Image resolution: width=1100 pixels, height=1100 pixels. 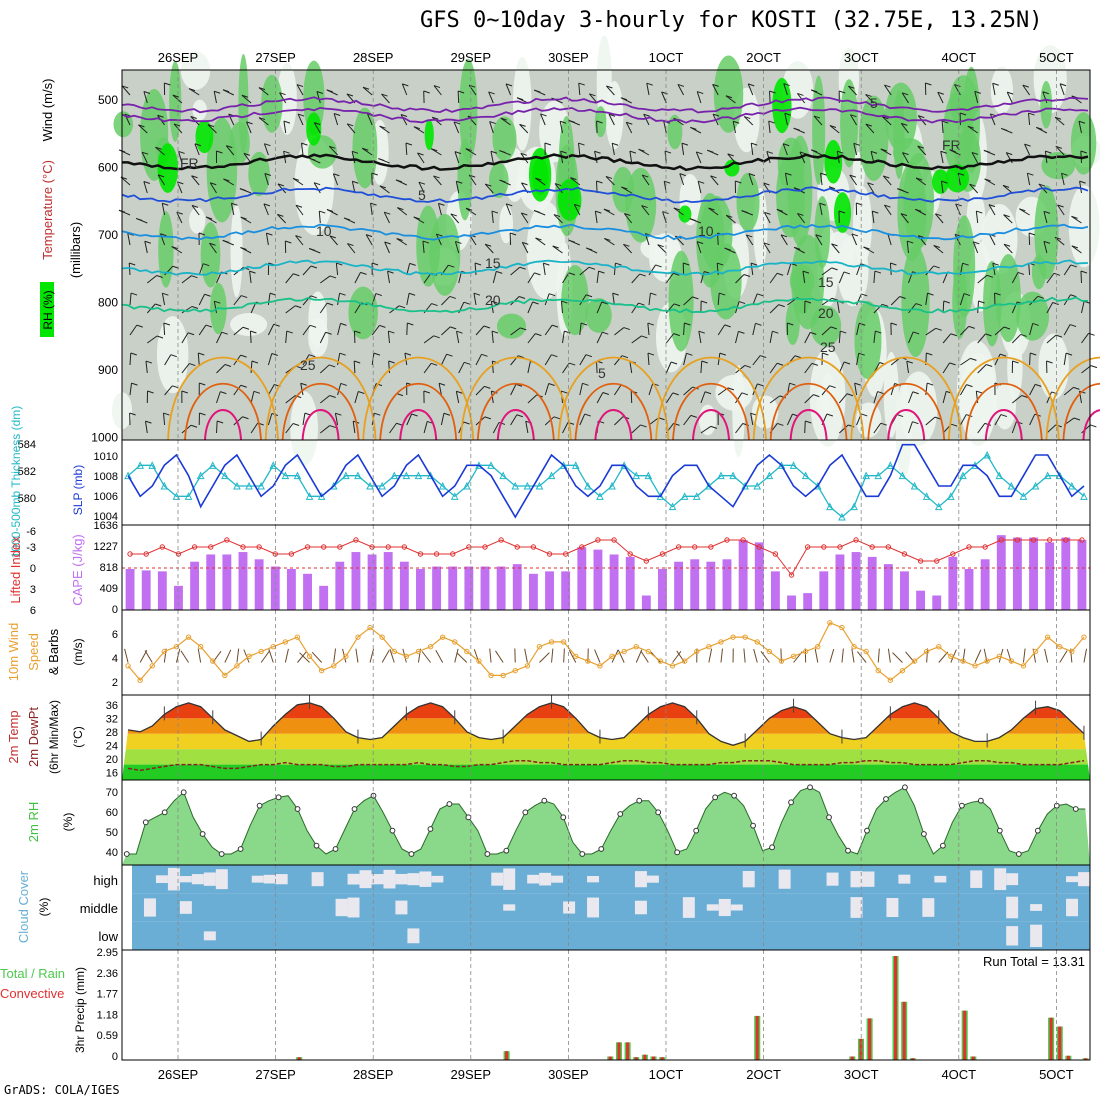 I want to click on wind-speed-point, so click(x=563, y=642).